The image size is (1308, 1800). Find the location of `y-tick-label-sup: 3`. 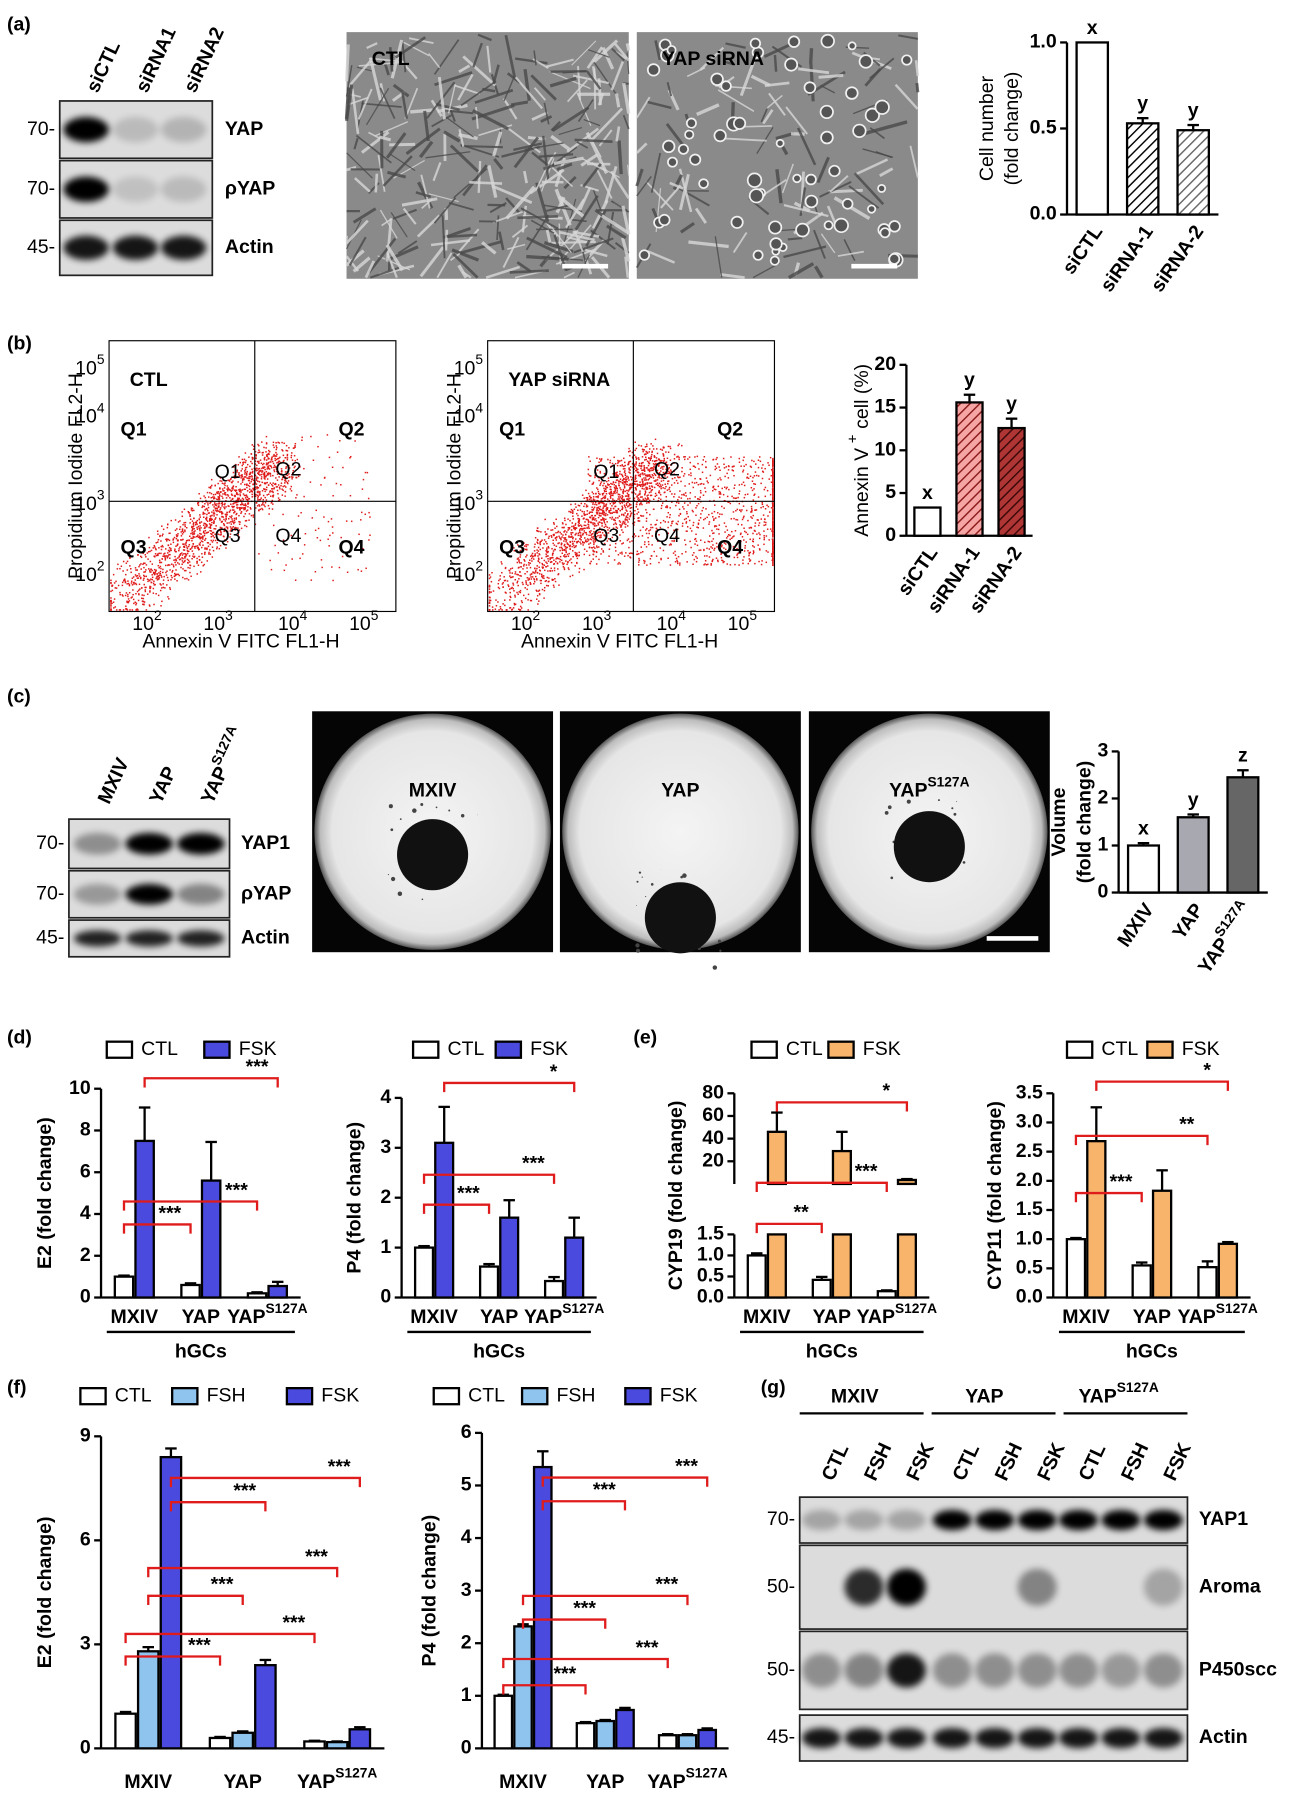

y-tick-label-sup: 3 is located at coordinates (479, 494).